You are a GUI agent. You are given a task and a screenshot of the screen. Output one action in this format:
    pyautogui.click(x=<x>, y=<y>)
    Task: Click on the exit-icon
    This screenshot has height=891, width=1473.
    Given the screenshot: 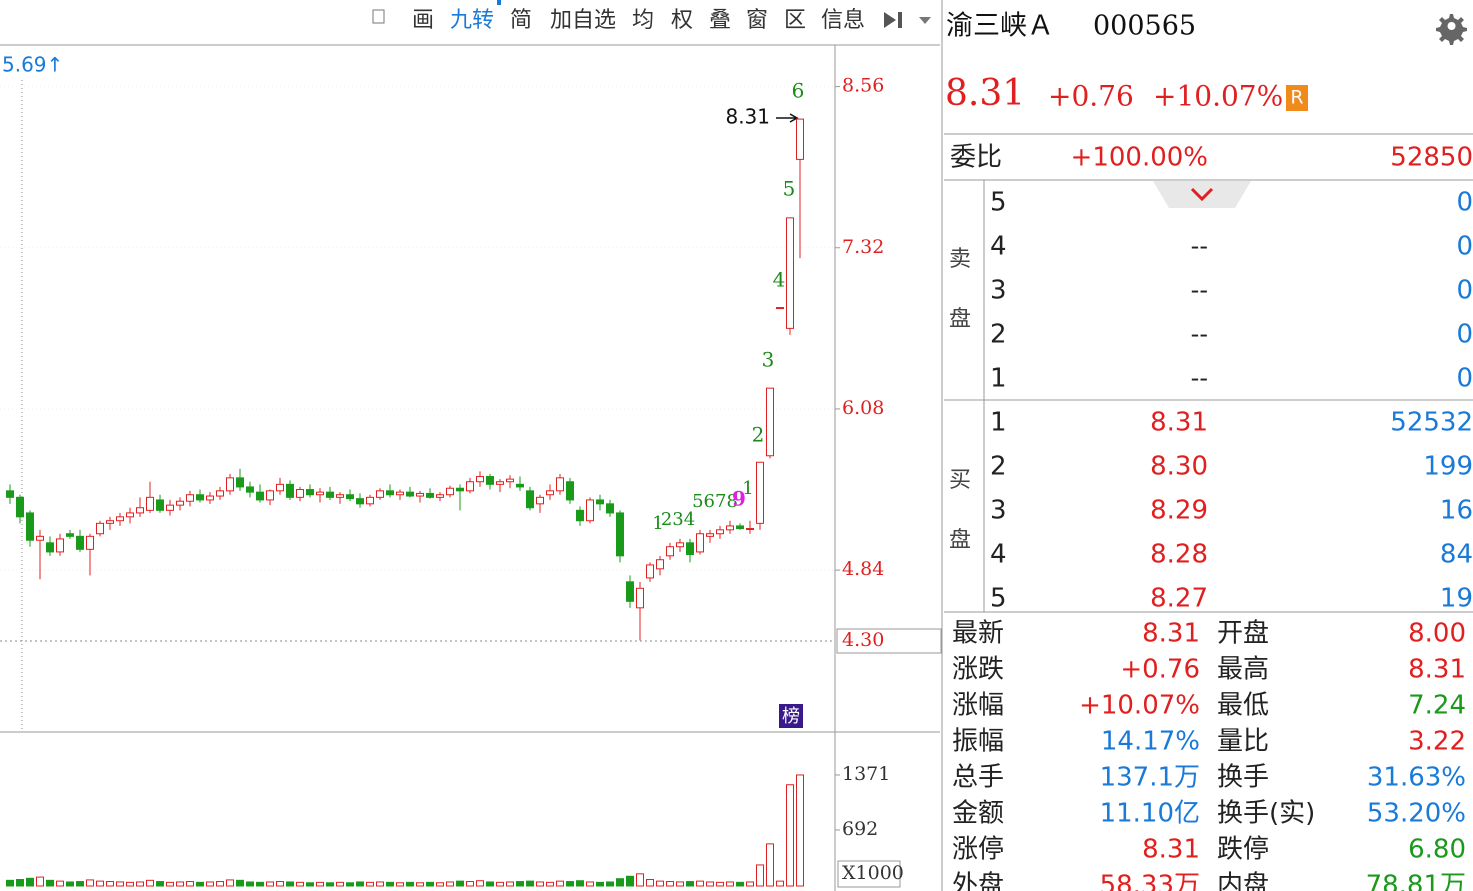 What is the action you would take?
    pyautogui.click(x=893, y=20)
    